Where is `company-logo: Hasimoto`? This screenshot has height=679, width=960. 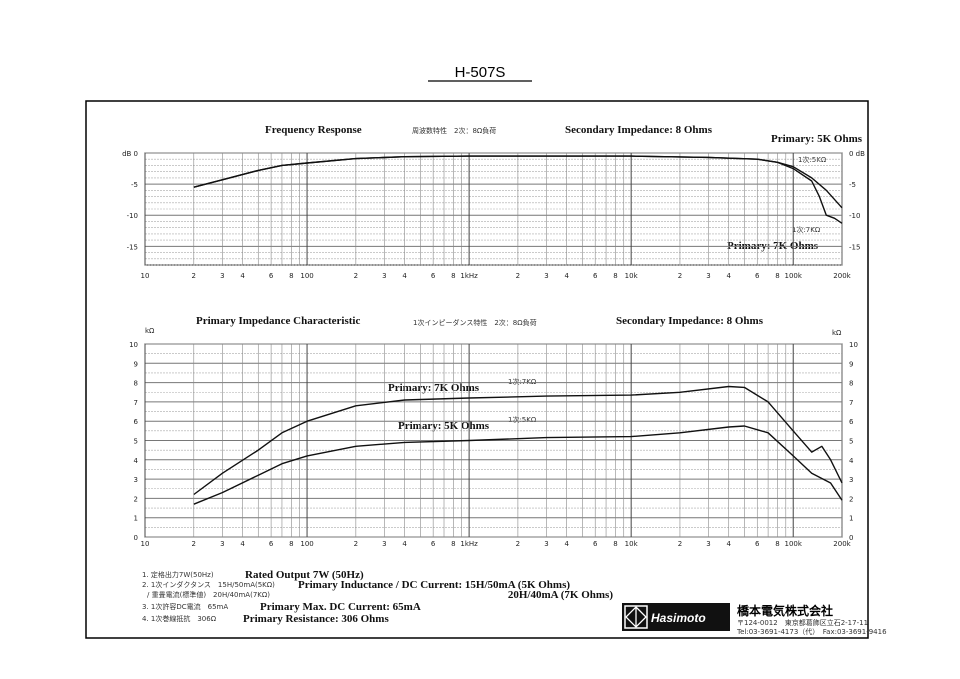
company-logo: Hasimoto is located at coordinates (676, 617).